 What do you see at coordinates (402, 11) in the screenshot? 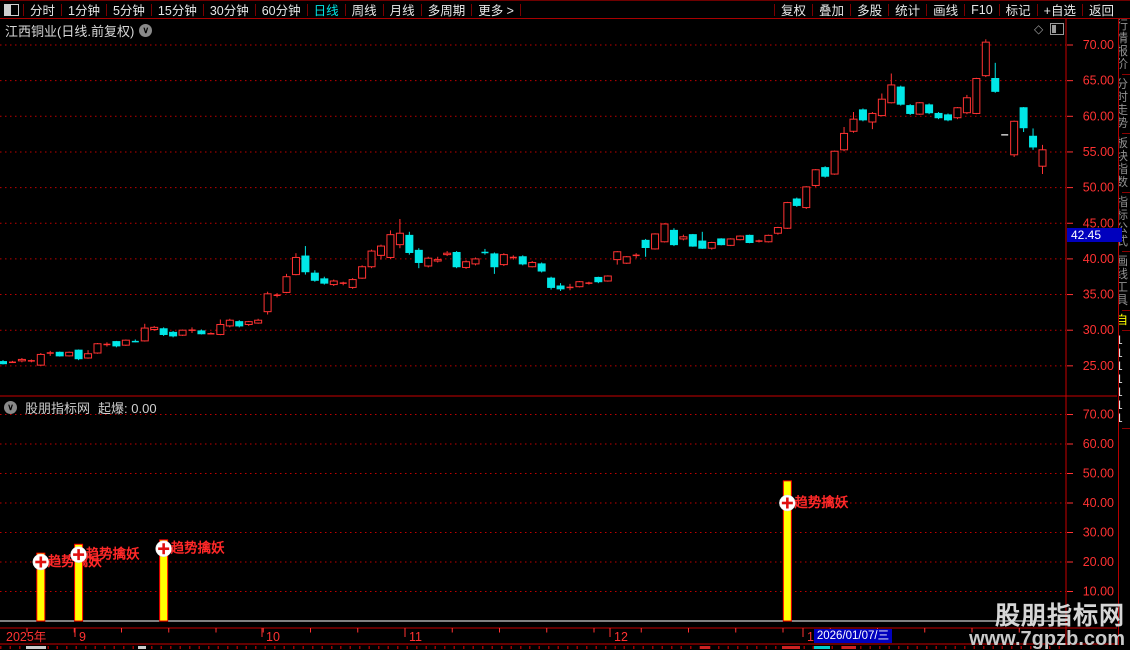
I see `period-tab-9: 月线` at bounding box center [402, 11].